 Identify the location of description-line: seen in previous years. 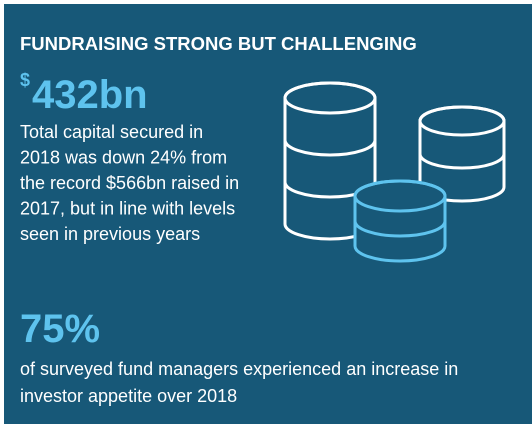
(110, 234).